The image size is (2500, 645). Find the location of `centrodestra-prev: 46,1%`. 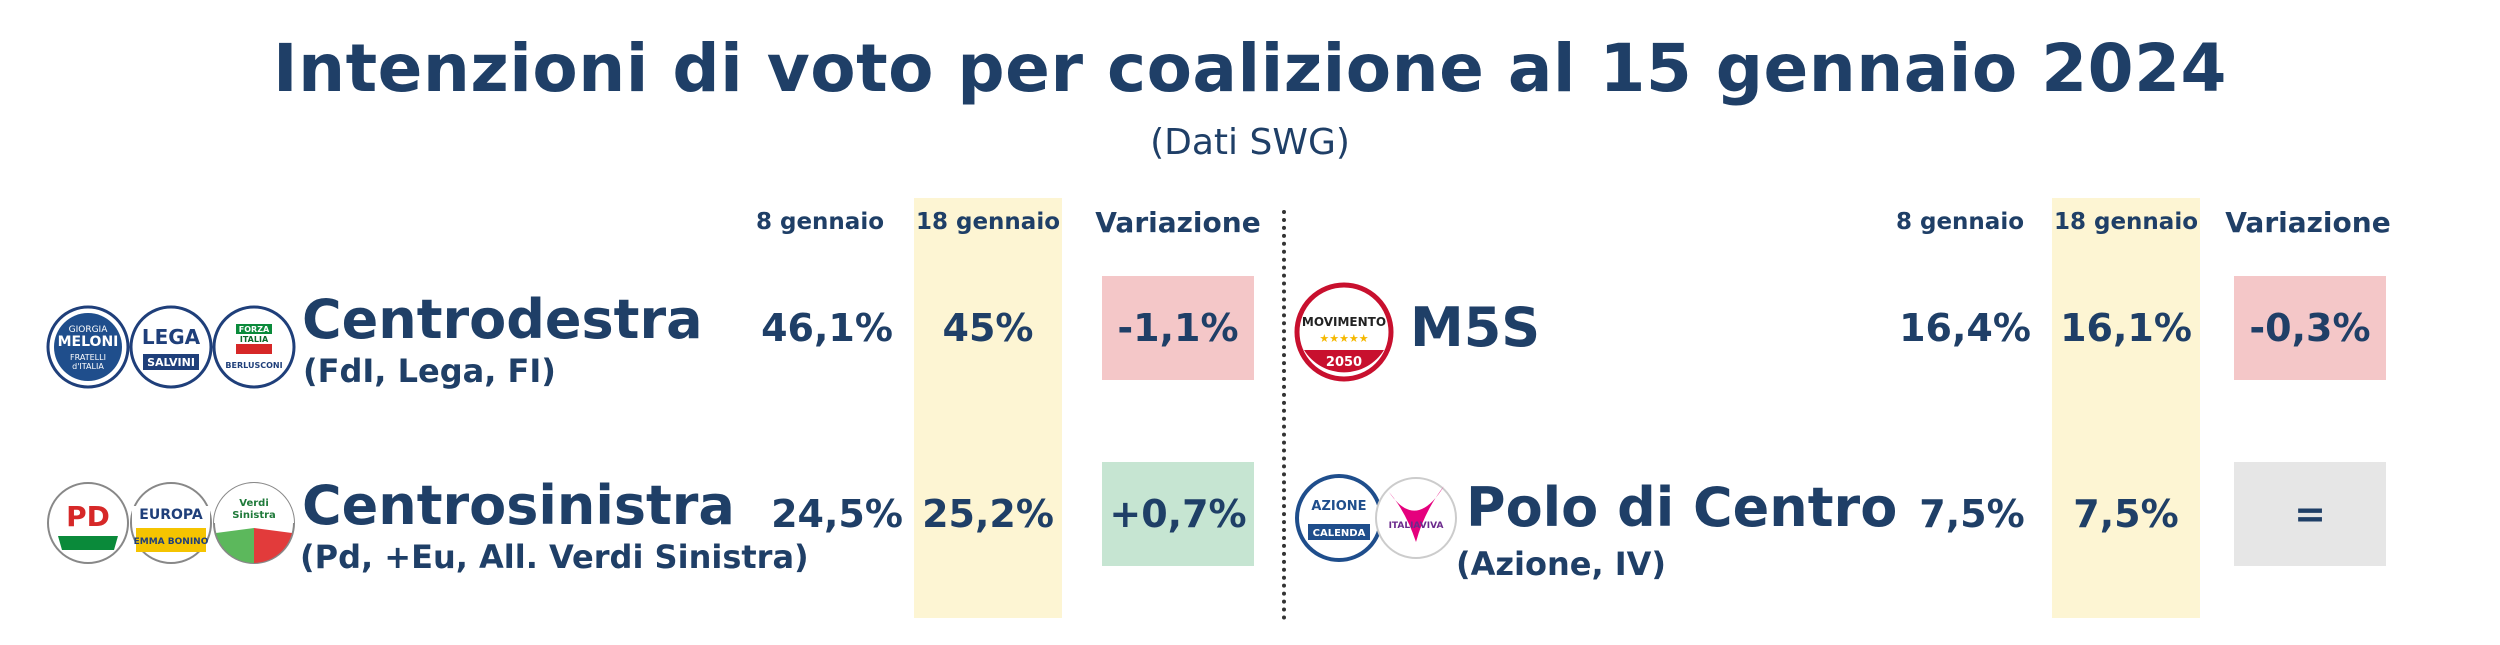

centrodestra-prev: 46,1% is located at coordinates (827, 328).